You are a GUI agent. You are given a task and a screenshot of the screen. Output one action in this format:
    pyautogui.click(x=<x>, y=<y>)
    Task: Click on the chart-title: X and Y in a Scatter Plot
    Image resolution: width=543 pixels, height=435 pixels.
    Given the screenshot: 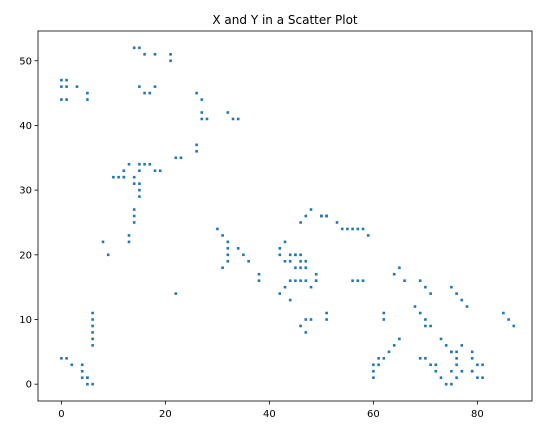 What is the action you would take?
    pyautogui.click(x=285, y=20)
    